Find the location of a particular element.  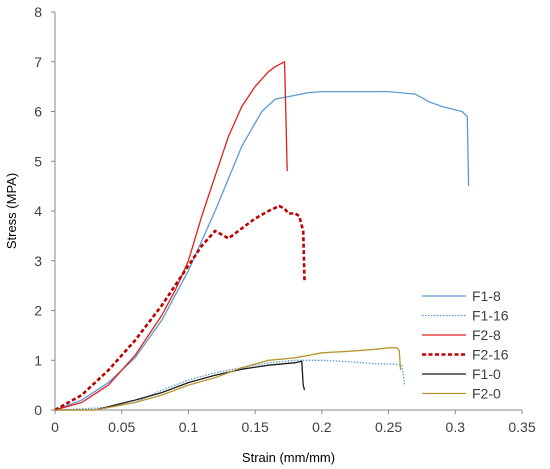

legend-label: F2-16 is located at coordinates (490, 355).